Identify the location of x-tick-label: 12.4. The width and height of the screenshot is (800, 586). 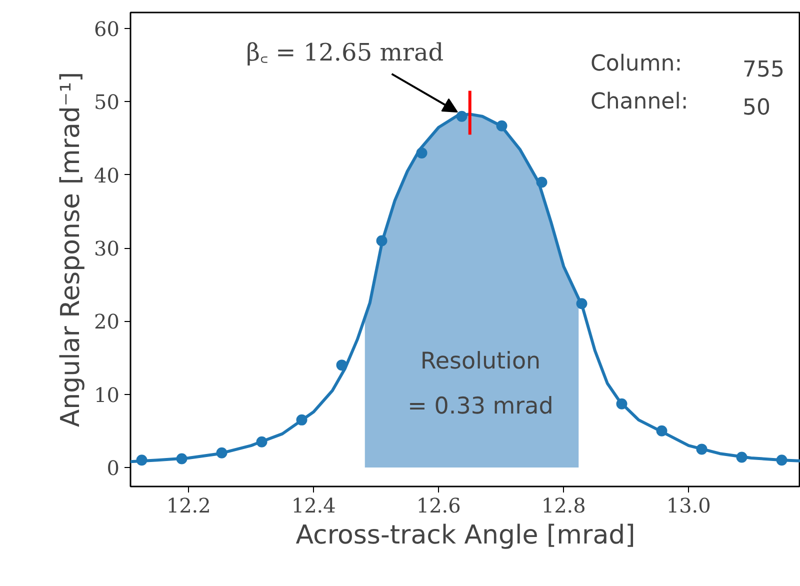
(313, 506).